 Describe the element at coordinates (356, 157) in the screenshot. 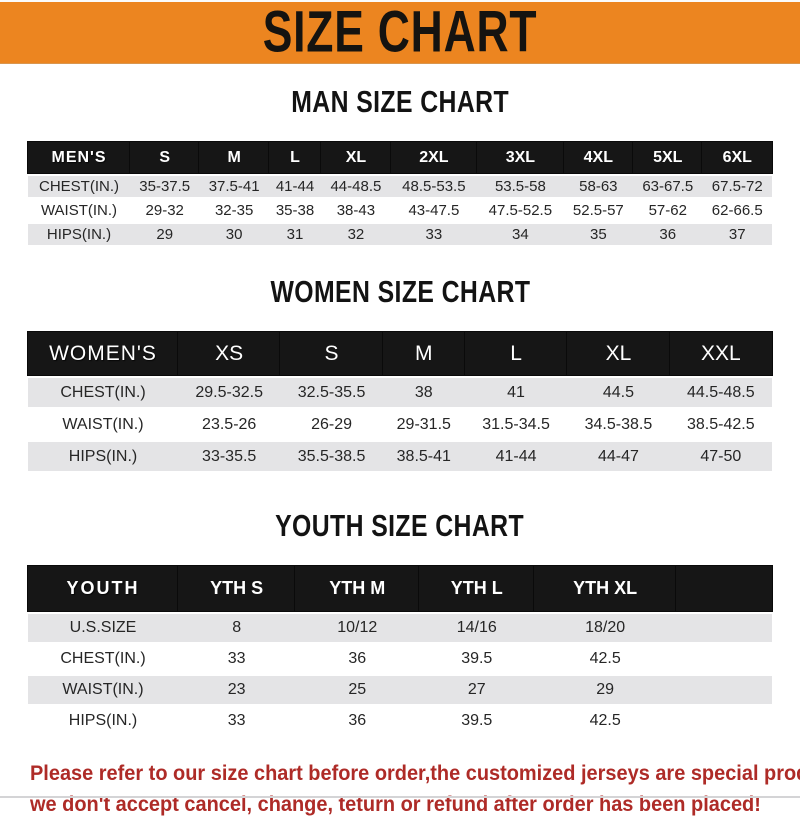

I see `men-size-col-xl: XL` at that location.